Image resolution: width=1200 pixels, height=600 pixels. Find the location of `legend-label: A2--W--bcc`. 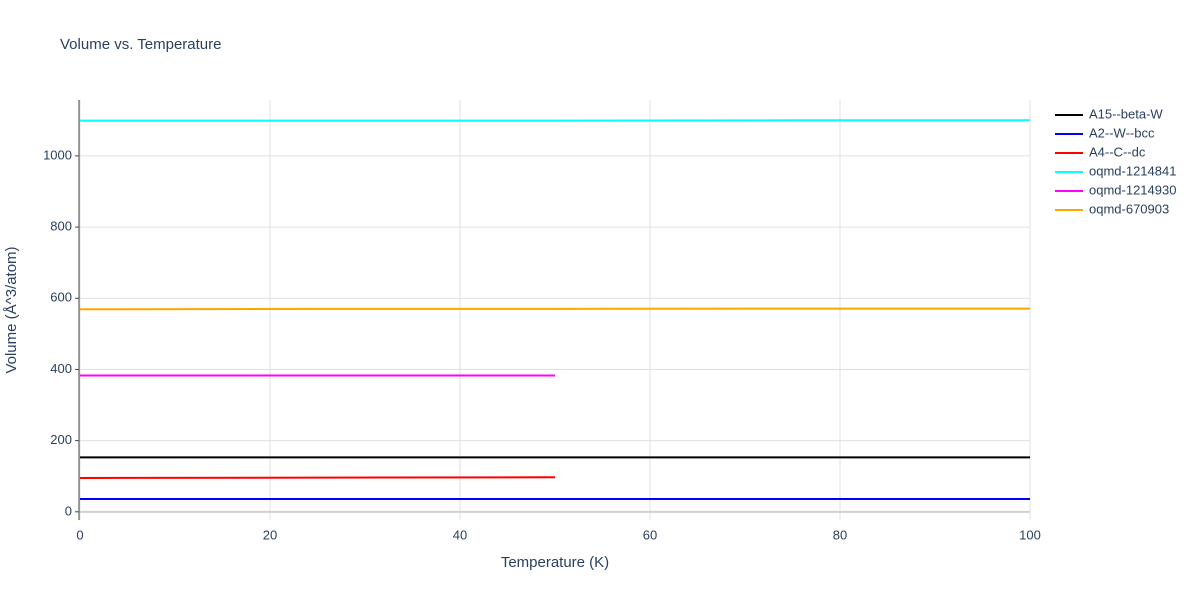

legend-label: A2--W--bcc is located at coordinates (1122, 132).